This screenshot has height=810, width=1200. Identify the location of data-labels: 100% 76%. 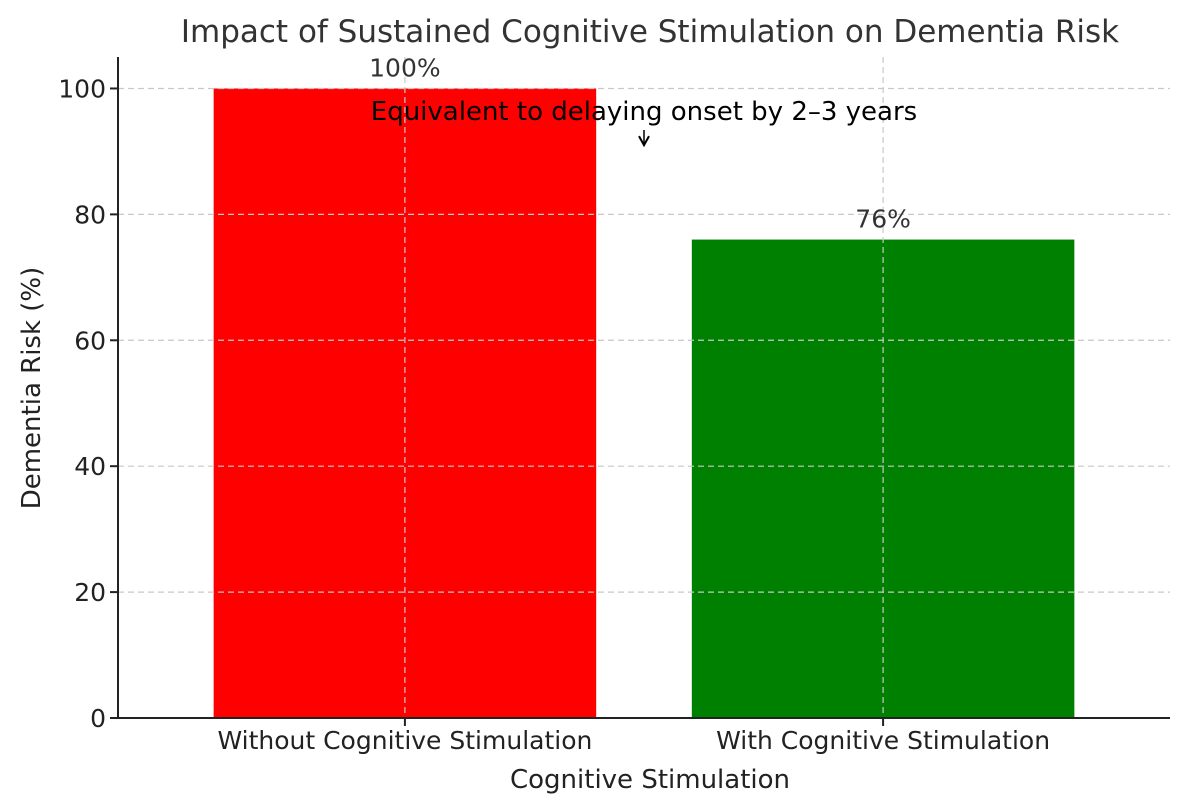
(640, 143).